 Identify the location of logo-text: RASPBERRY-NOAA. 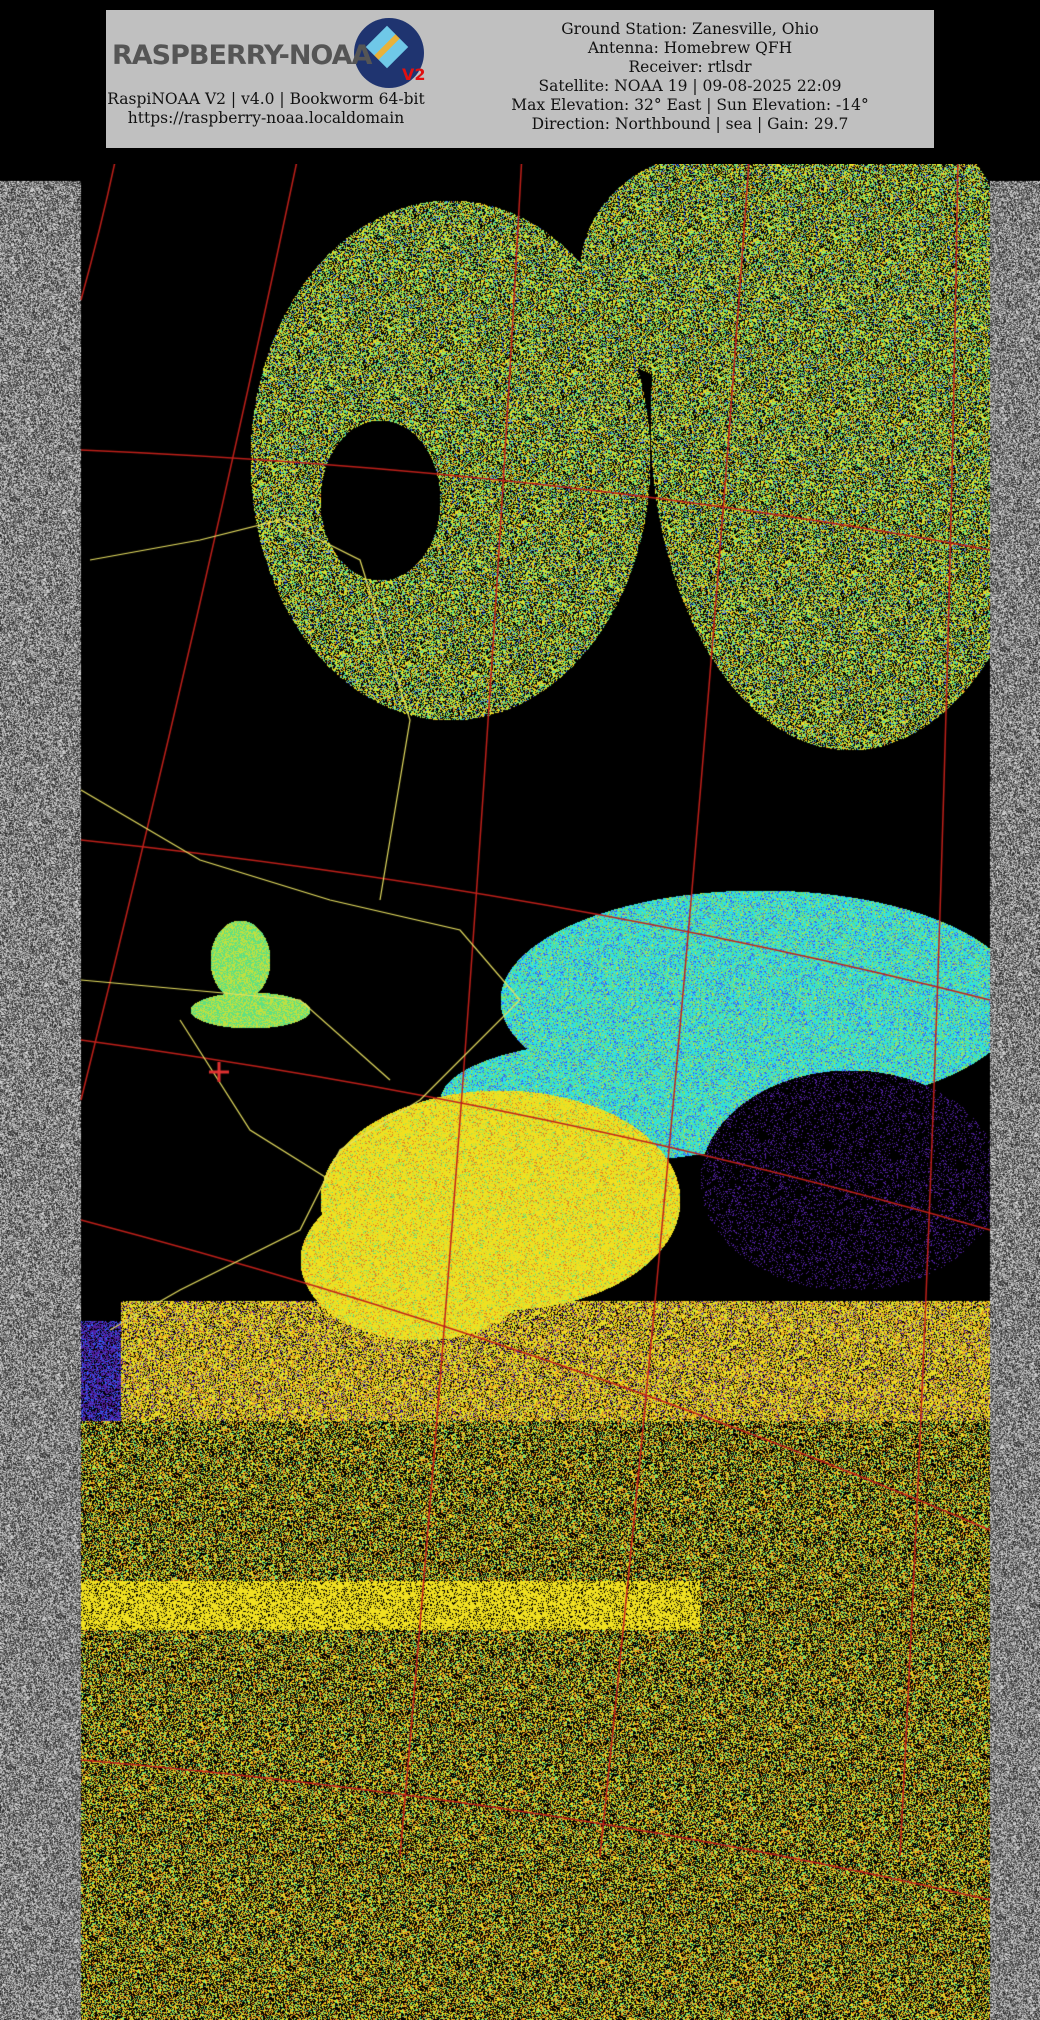
(242, 55).